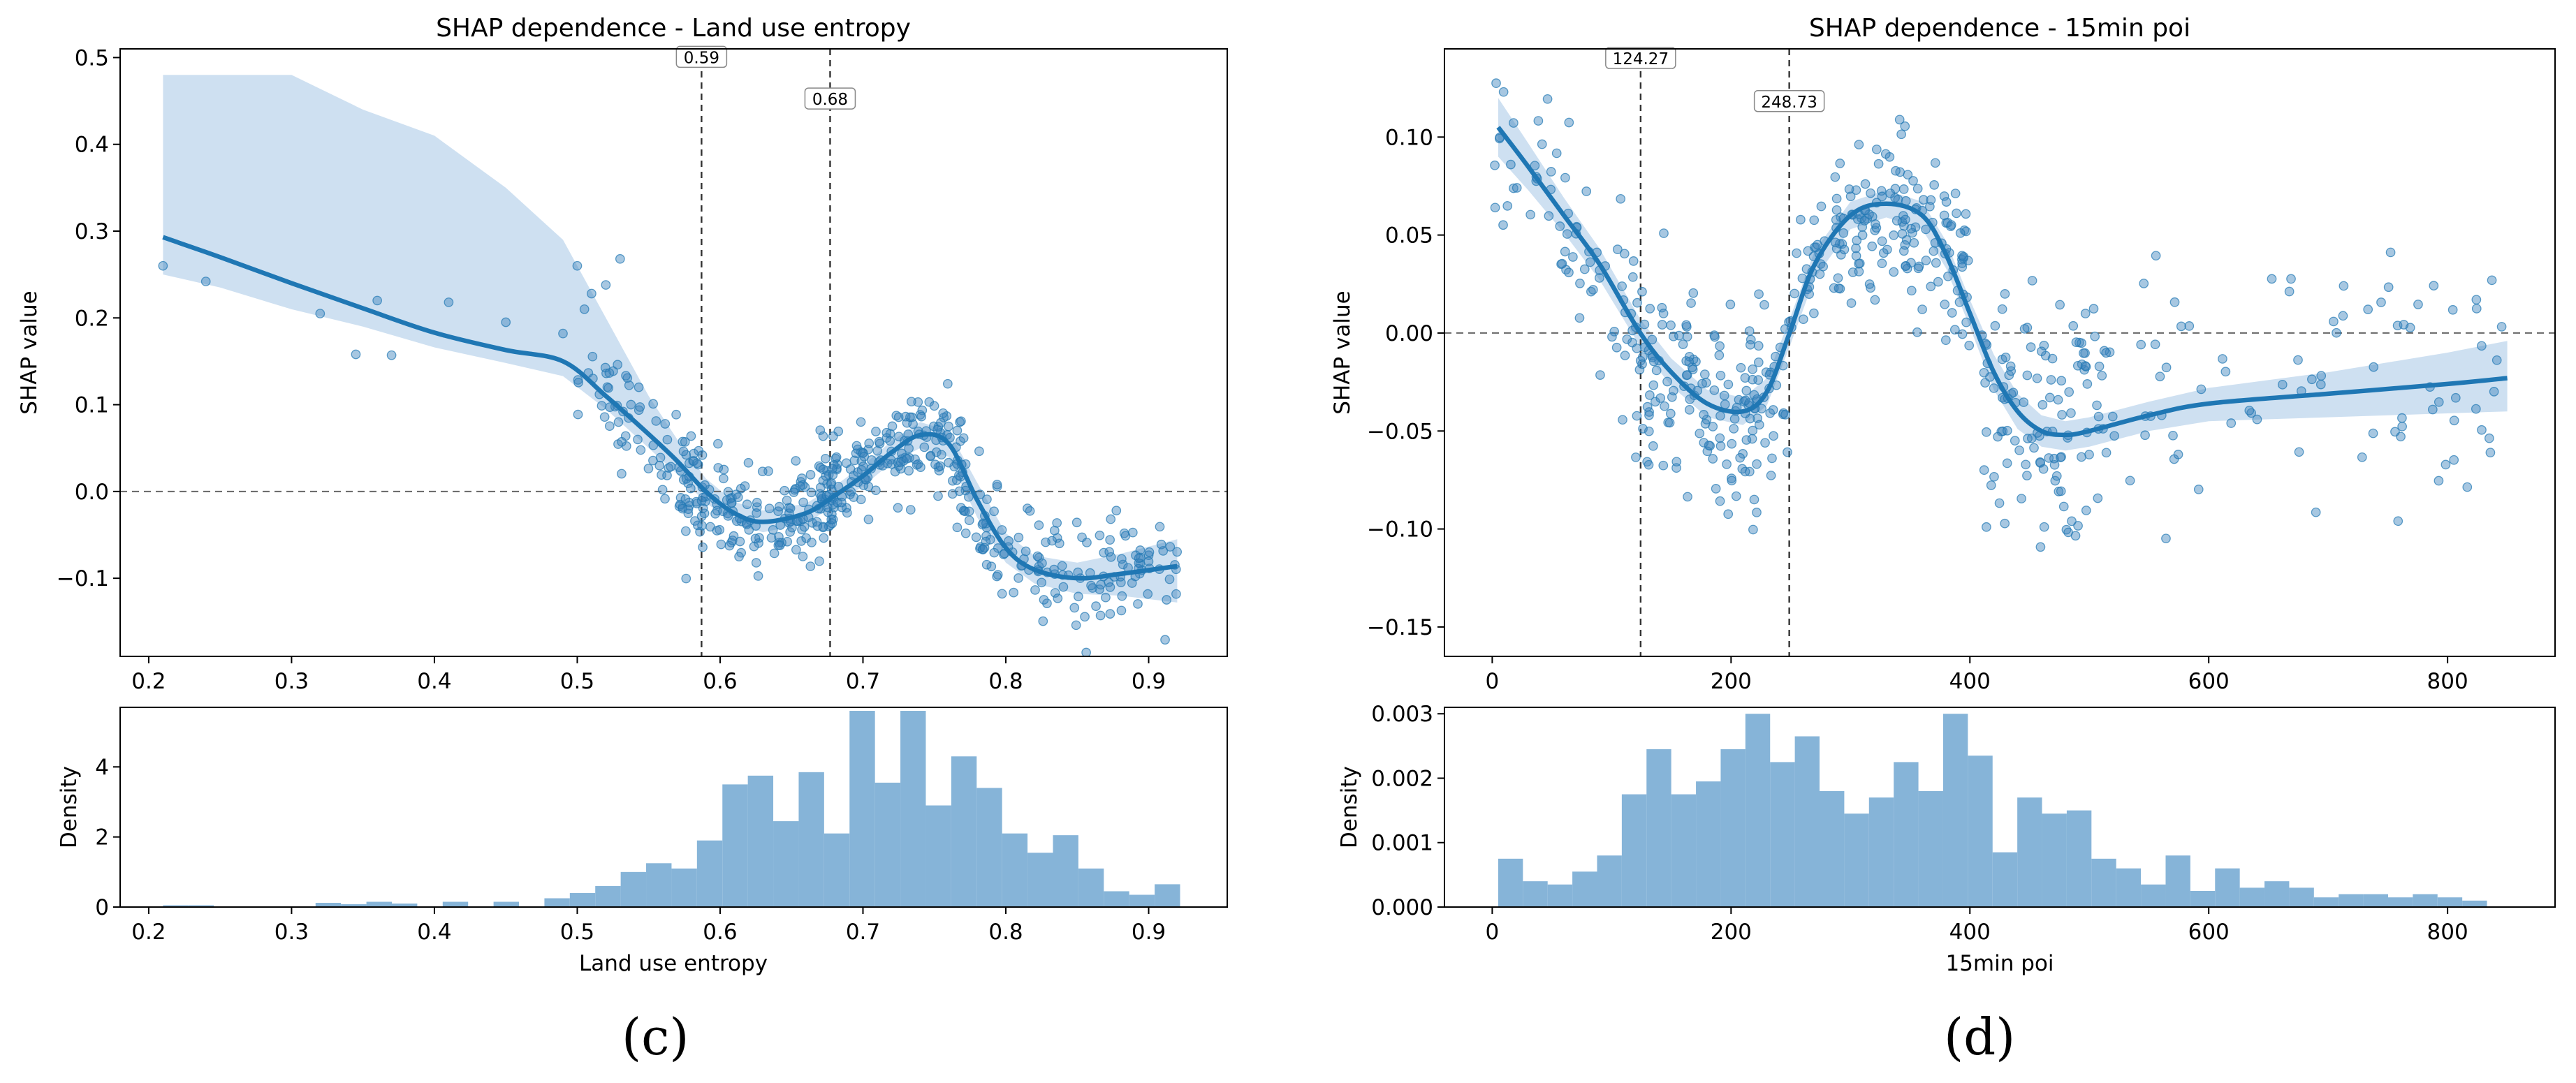 This screenshot has height=1083, width=2576. What do you see at coordinates (102, 838) in the screenshot?
I see `hist-y-tick-label: 2` at bounding box center [102, 838].